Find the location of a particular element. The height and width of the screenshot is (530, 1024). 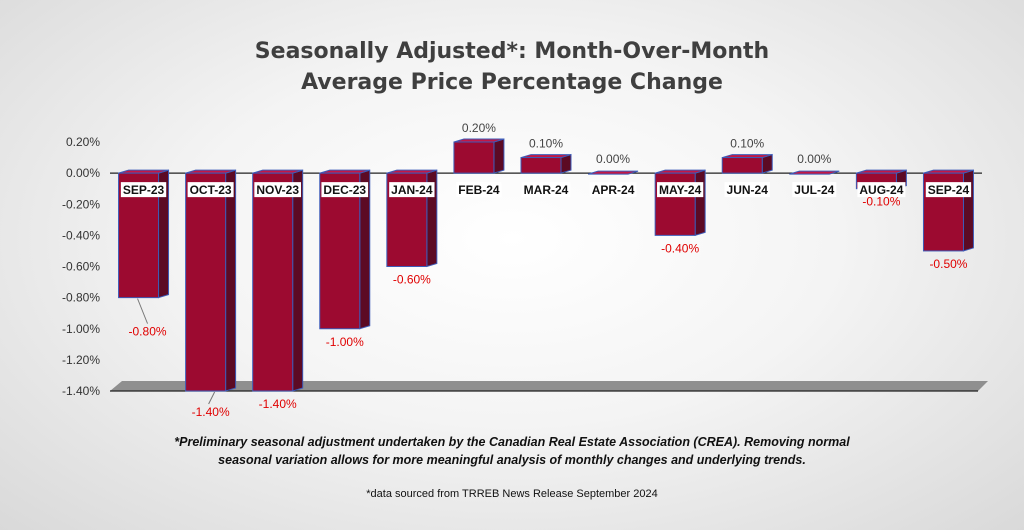

y-tick-label: -0.60% is located at coordinates (81, 267).